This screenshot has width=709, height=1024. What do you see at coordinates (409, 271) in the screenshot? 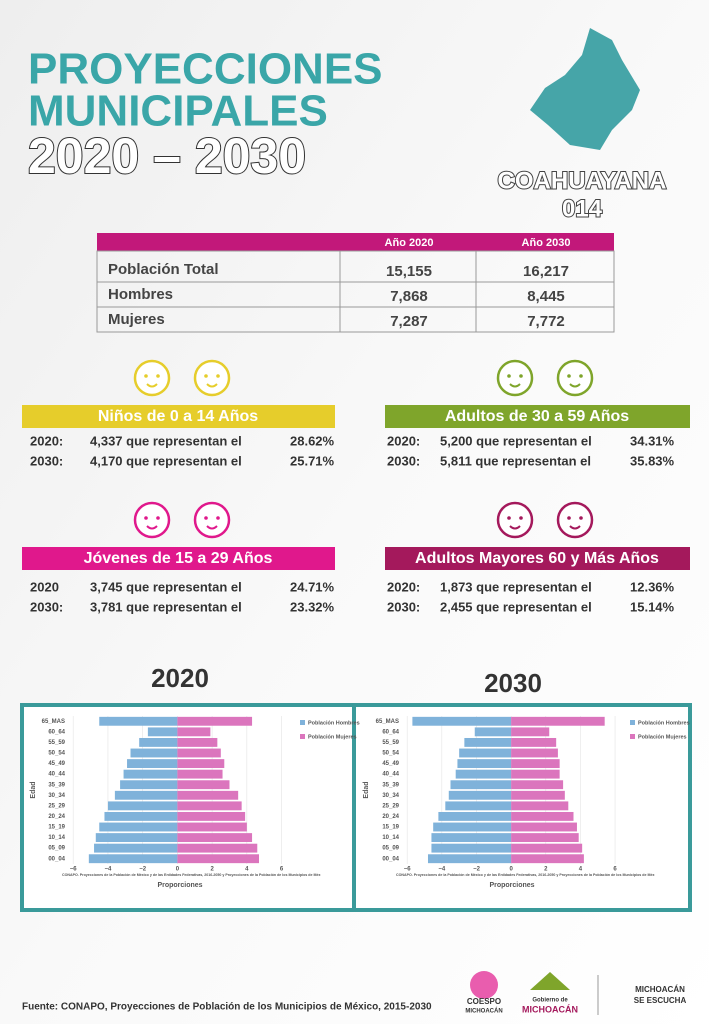
I see `cell: 15,155` at bounding box center [409, 271].